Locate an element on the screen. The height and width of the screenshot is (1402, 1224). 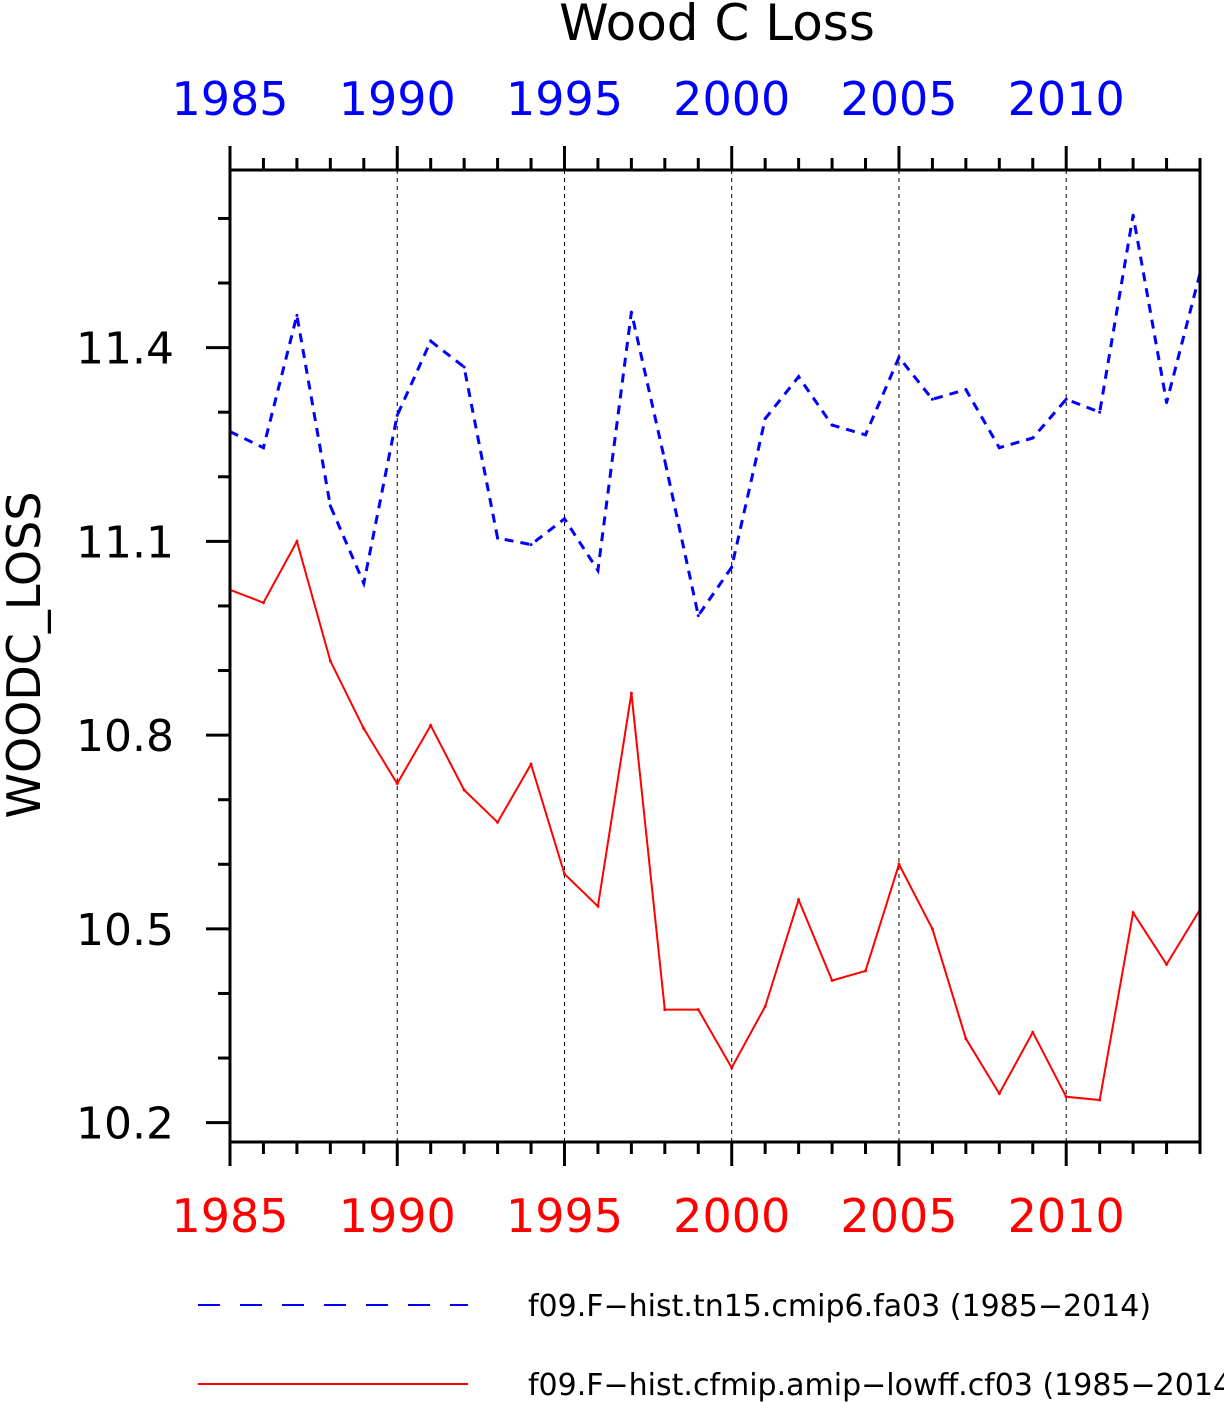
x-tick-label-top: 2010 is located at coordinates (1066, 99).